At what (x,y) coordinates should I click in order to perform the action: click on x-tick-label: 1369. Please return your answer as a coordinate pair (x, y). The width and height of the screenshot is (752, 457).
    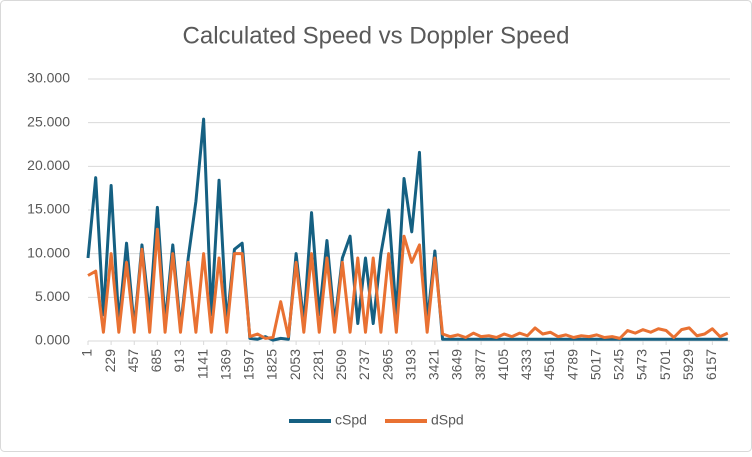
    Looking at the image, I should click on (225, 364).